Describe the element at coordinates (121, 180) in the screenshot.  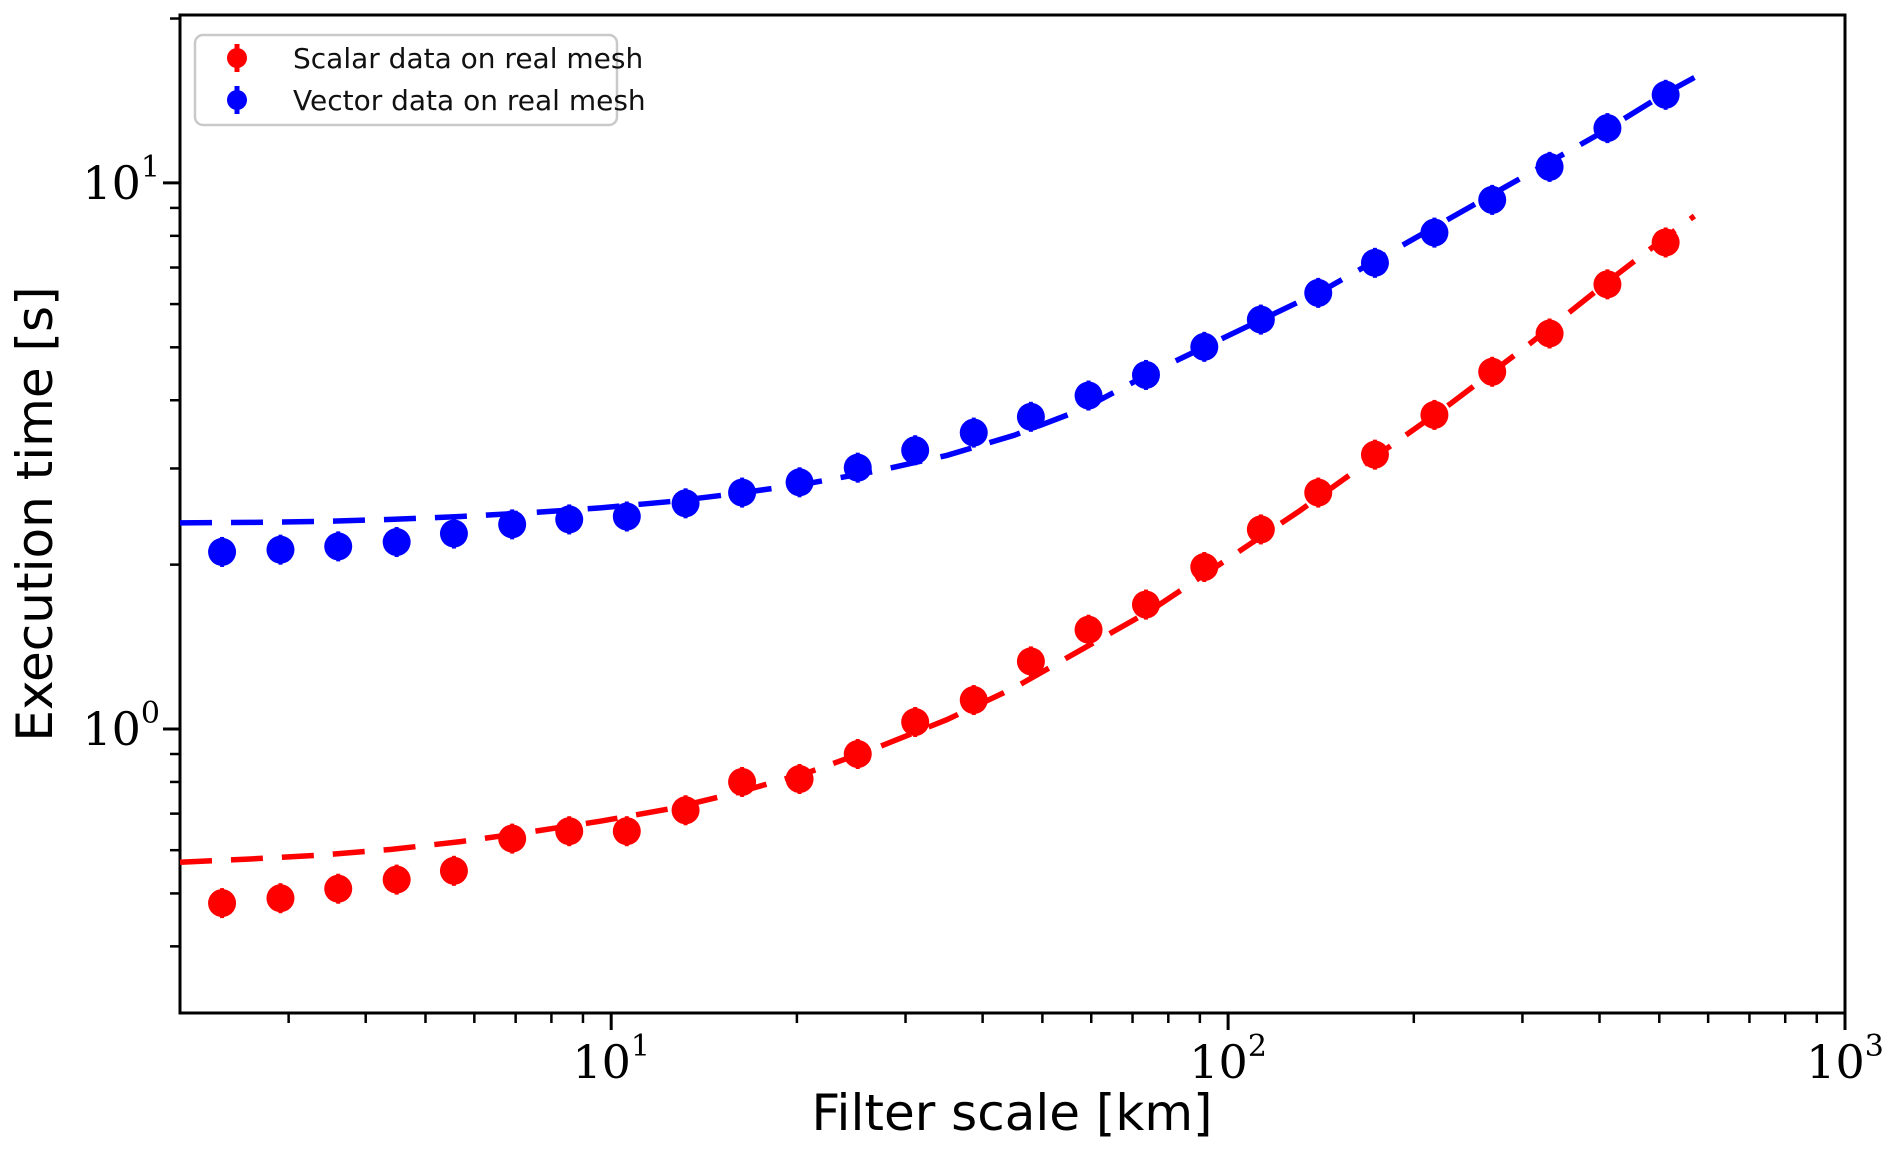
I see `y-tick-label: 10¹` at that location.